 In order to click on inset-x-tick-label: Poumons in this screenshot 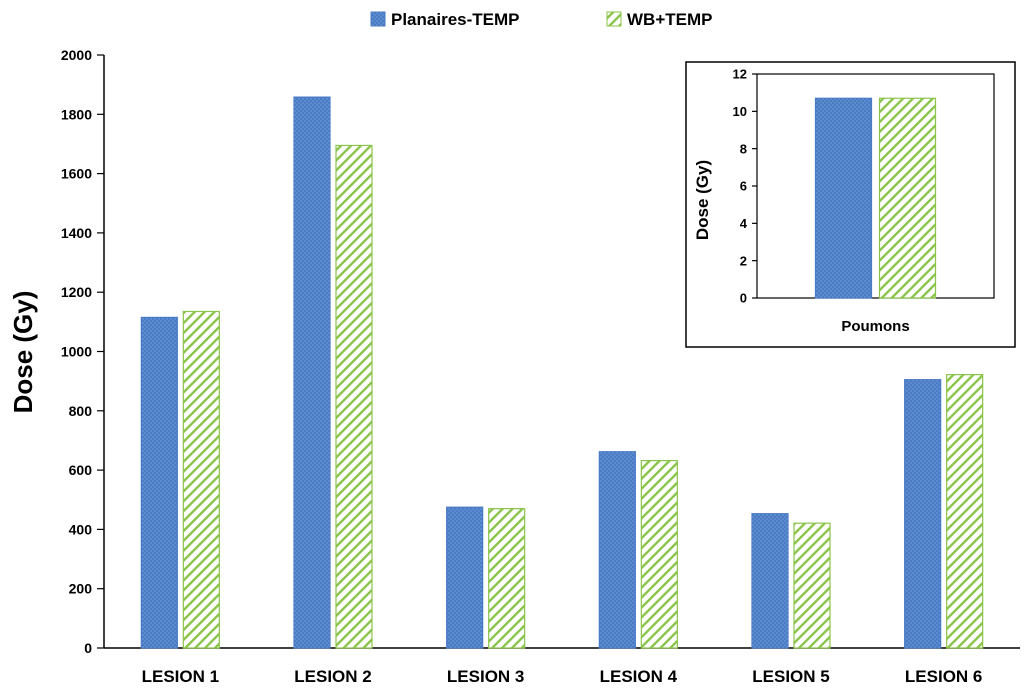, I will do `click(875, 326)`.